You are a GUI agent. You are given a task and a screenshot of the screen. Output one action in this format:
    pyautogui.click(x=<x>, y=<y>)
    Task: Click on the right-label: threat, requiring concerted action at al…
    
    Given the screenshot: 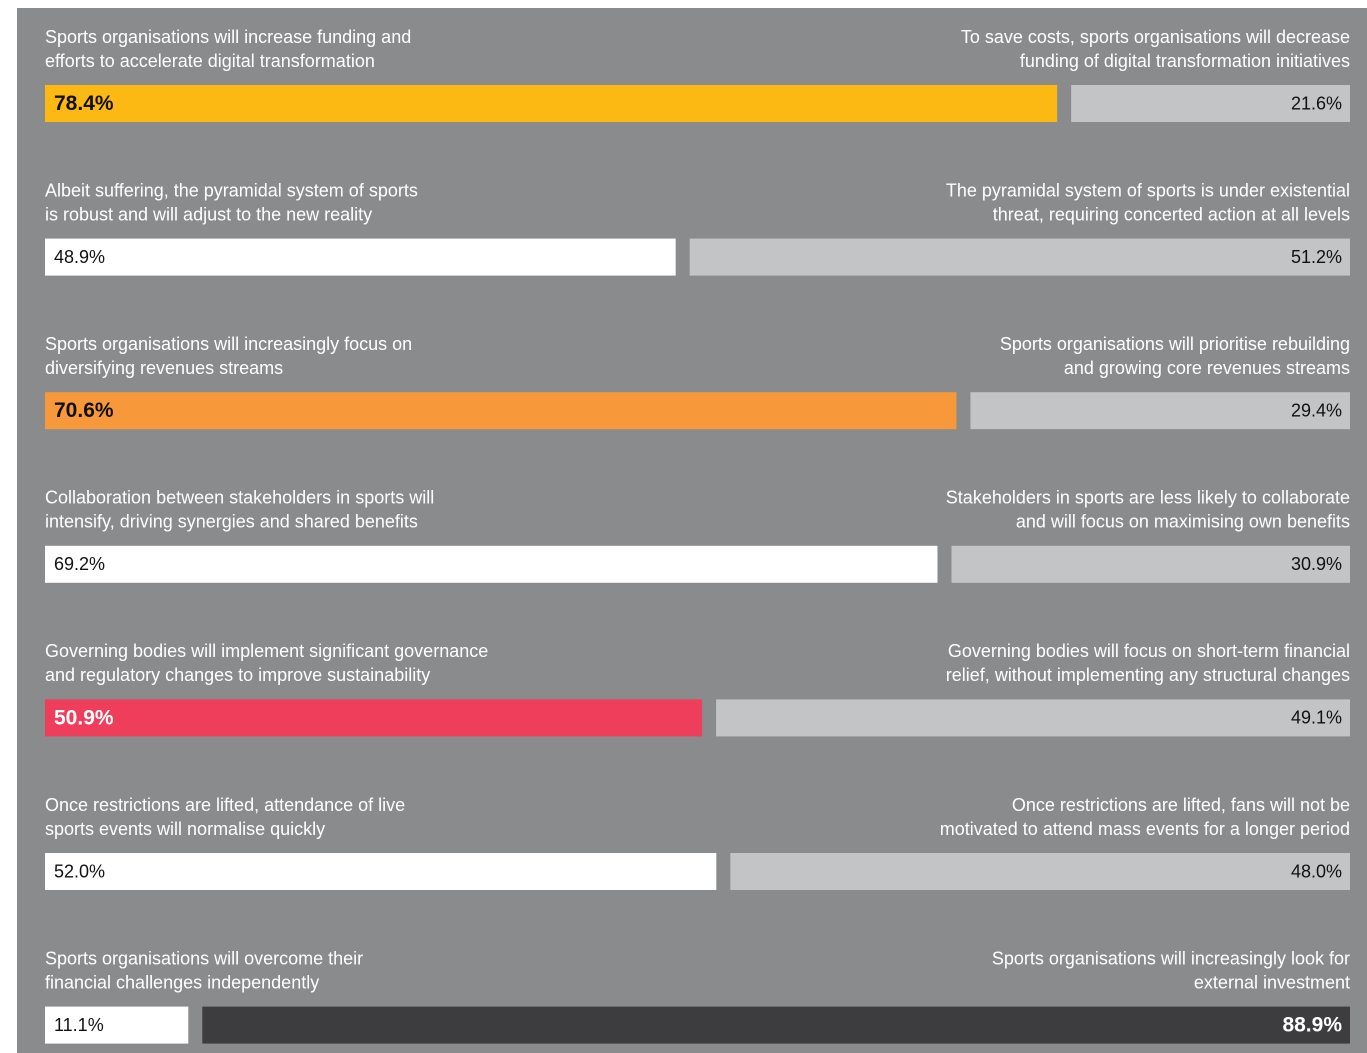 What is the action you would take?
    pyautogui.click(x=1171, y=214)
    